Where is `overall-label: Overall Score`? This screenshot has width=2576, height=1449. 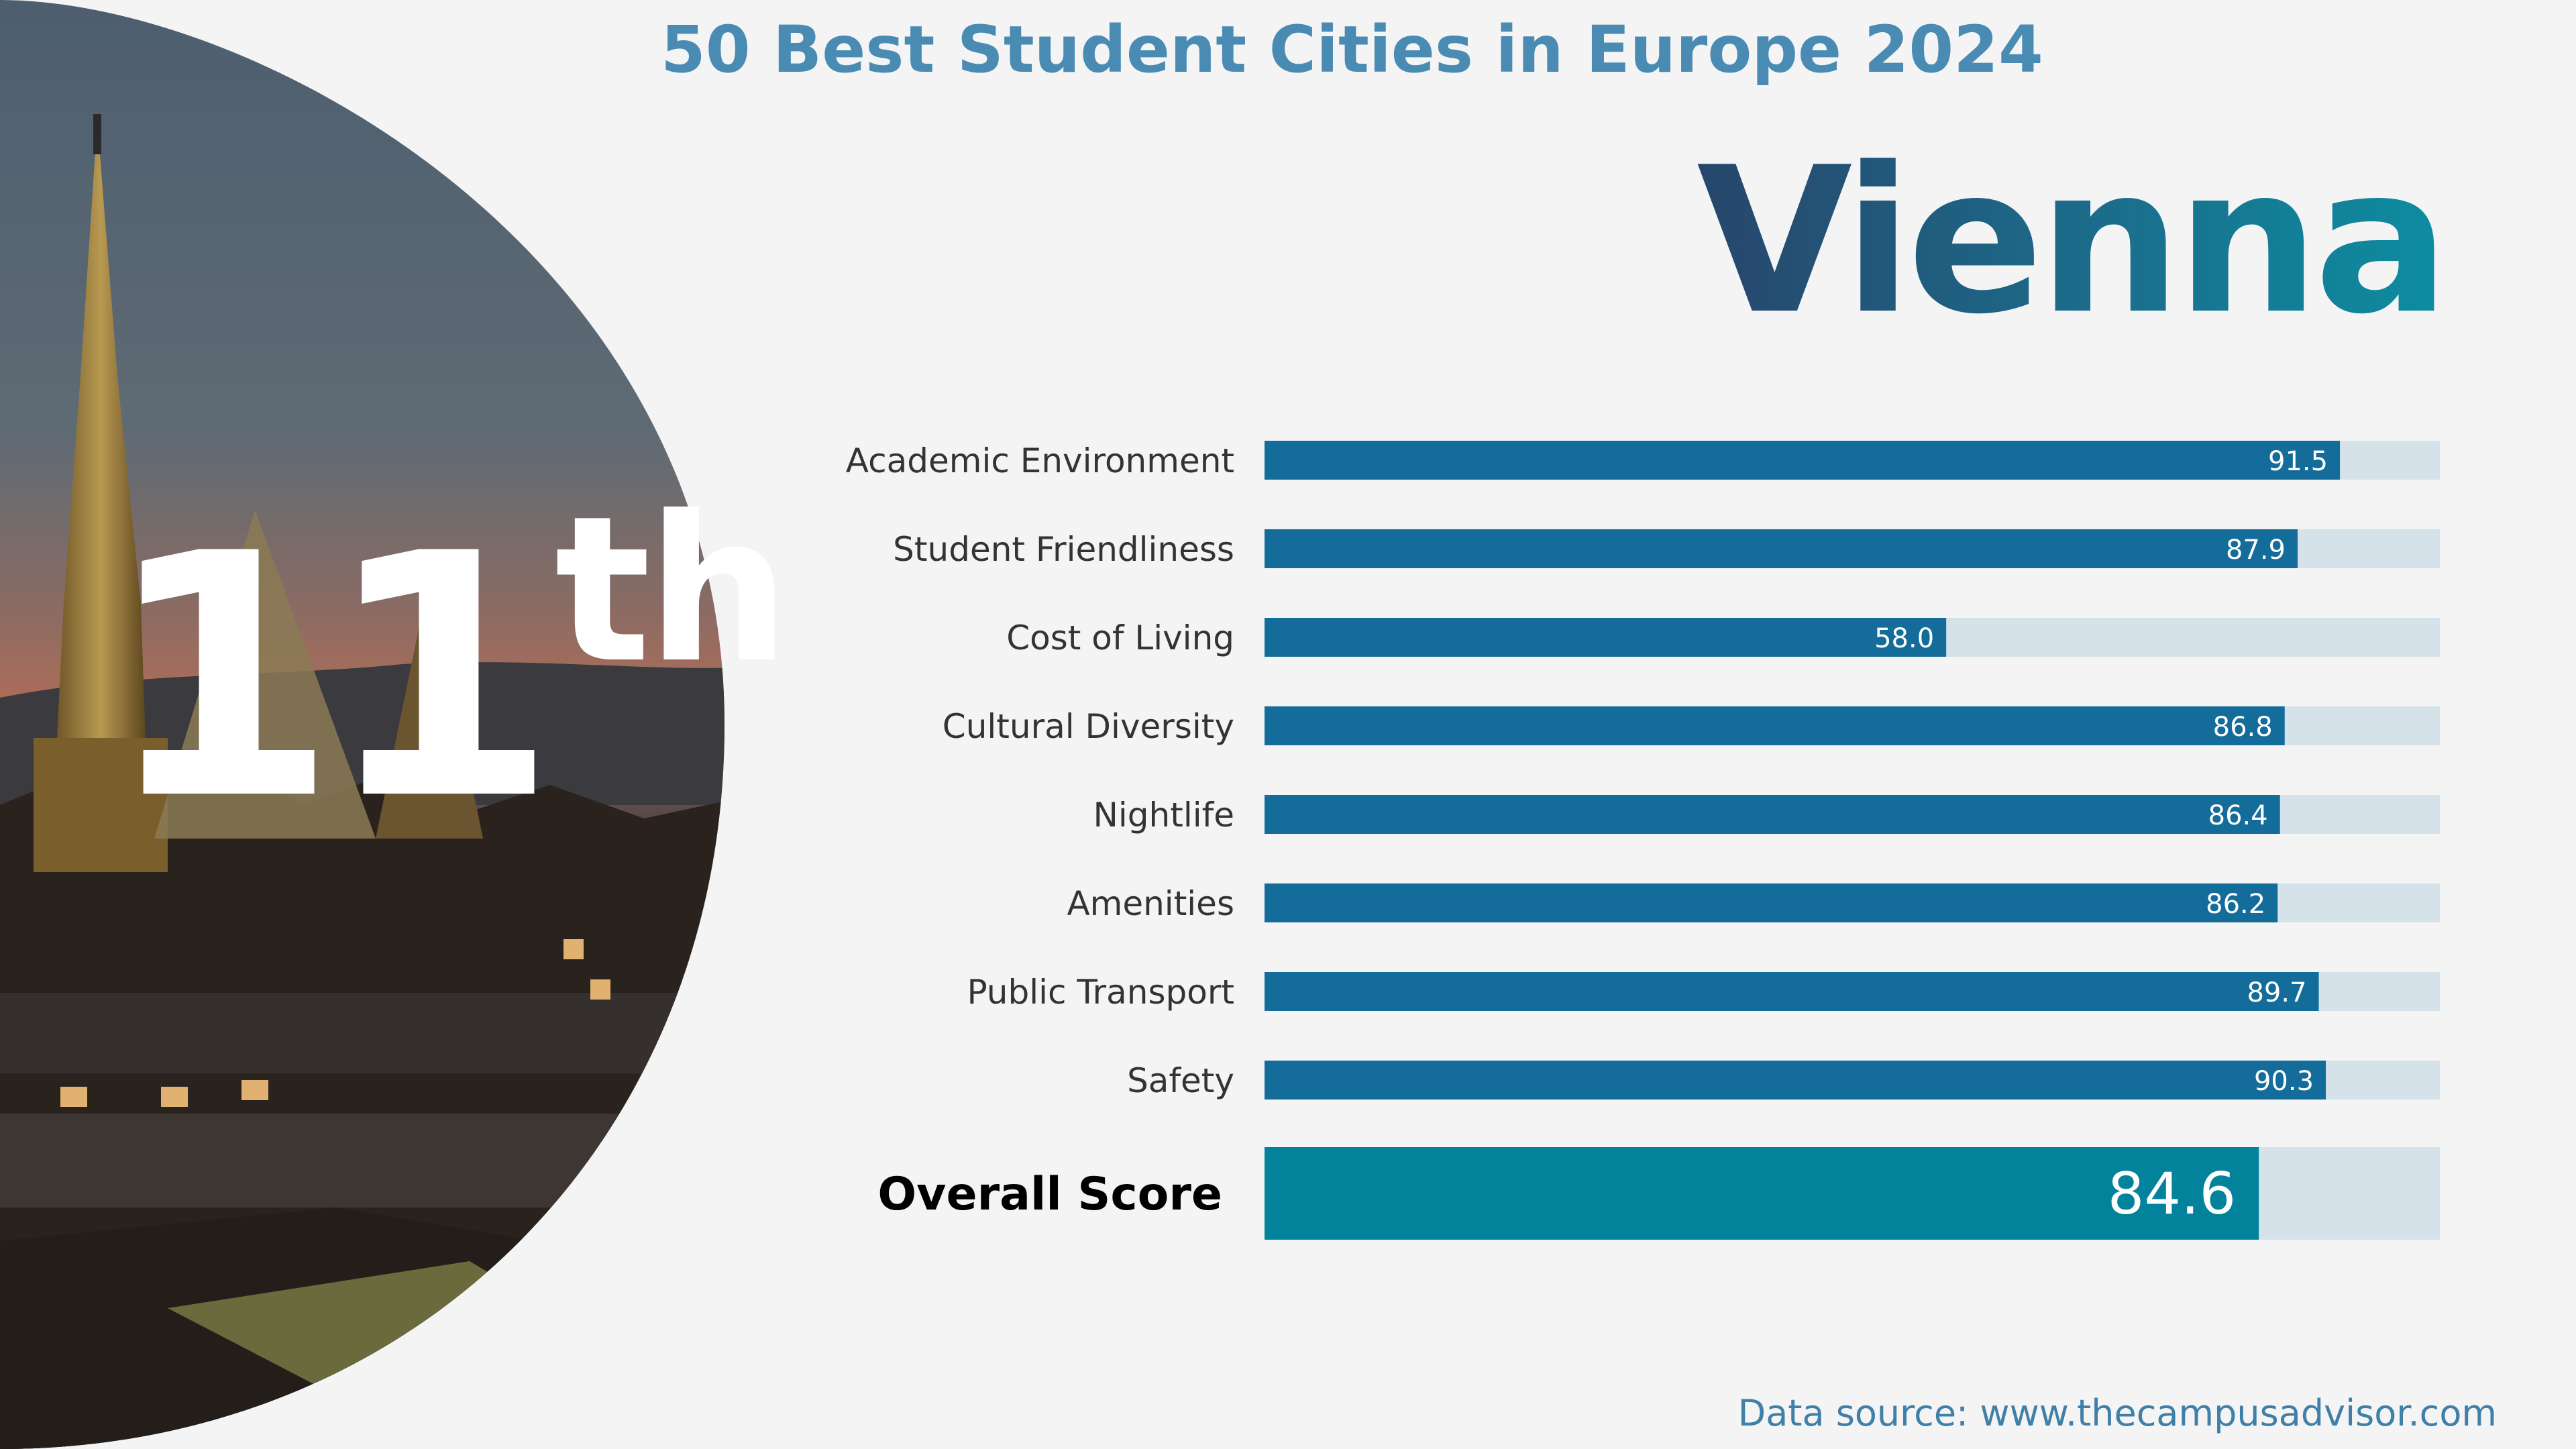 overall-label: Overall Score is located at coordinates (1049, 1194).